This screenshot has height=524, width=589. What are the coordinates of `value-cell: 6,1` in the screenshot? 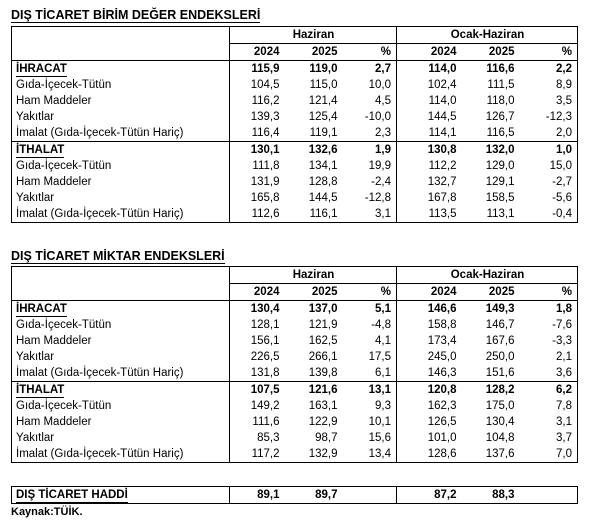 It's located at (369, 373).